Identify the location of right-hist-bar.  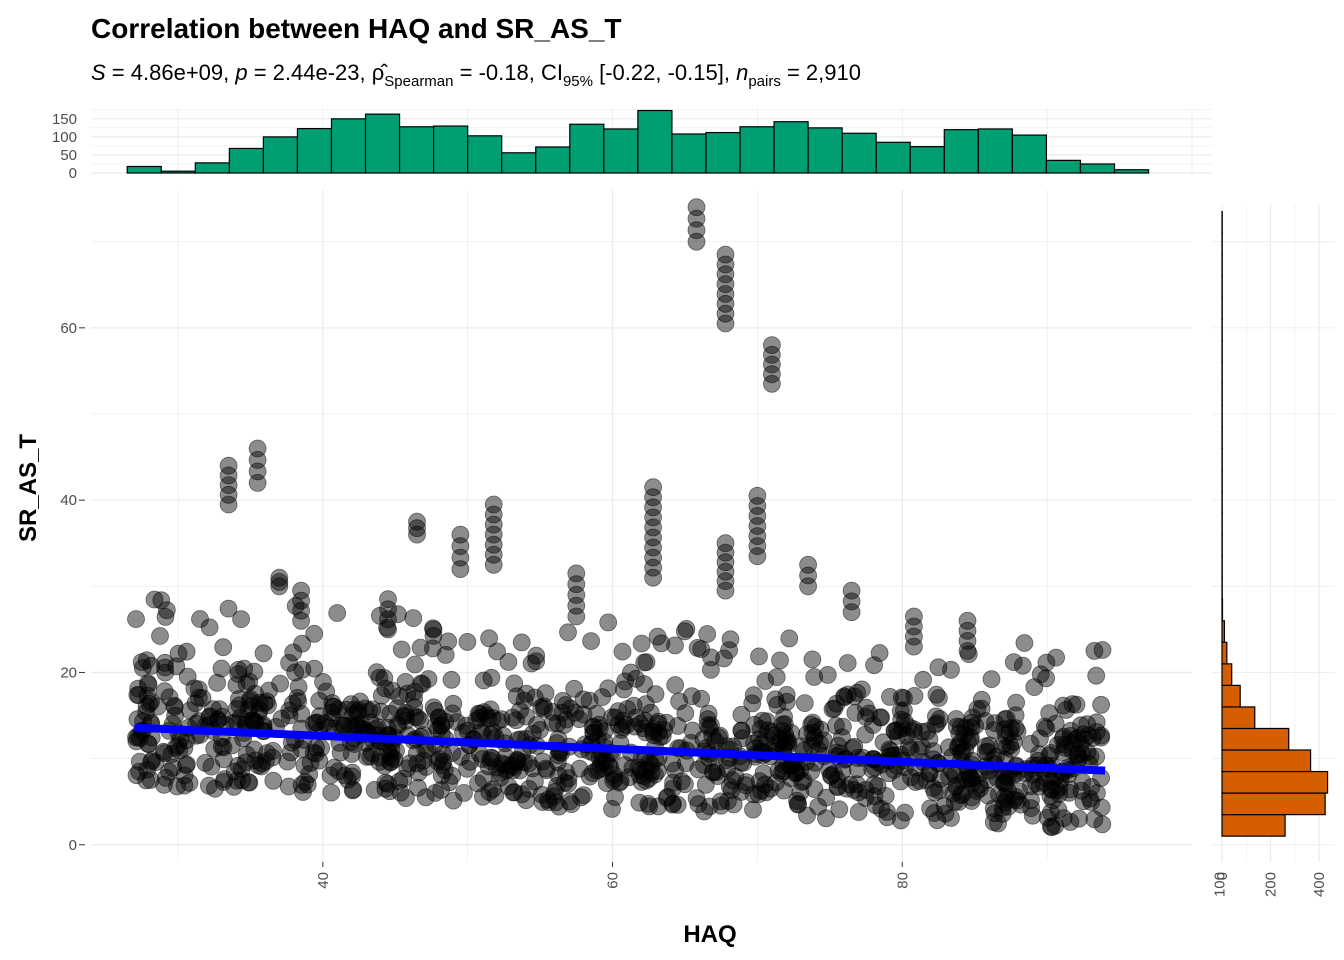
(1255, 739).